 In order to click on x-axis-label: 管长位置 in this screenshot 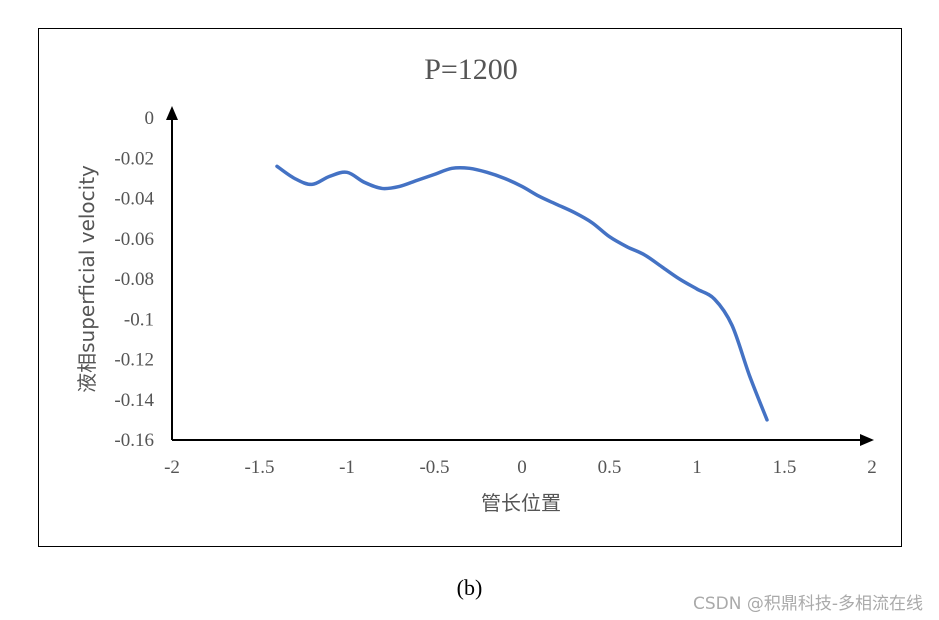, I will do `click(521, 503)`.